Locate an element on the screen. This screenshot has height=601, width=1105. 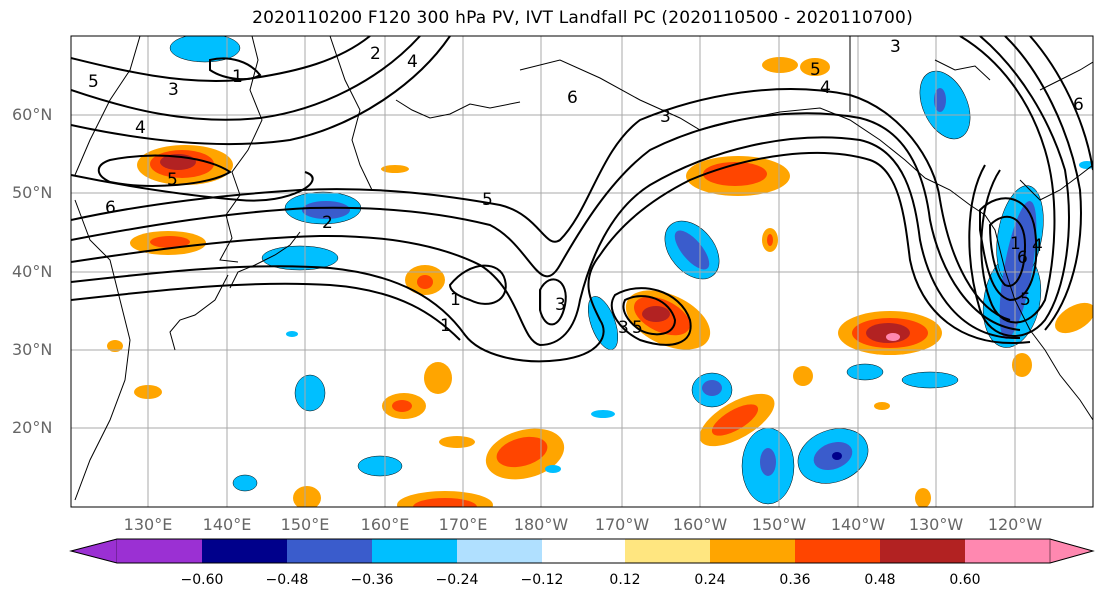
lon-label-150e: 150°E is located at coordinates (305, 524).